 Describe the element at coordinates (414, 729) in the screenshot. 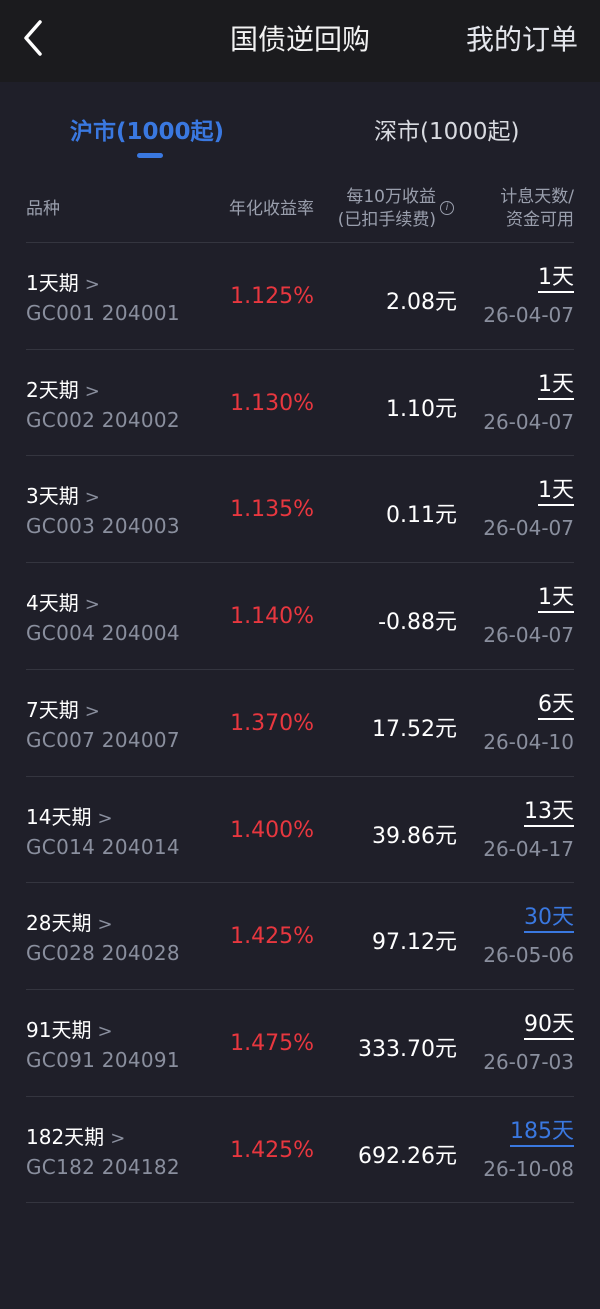

I see `gain-per-100k: 17.52元` at that location.